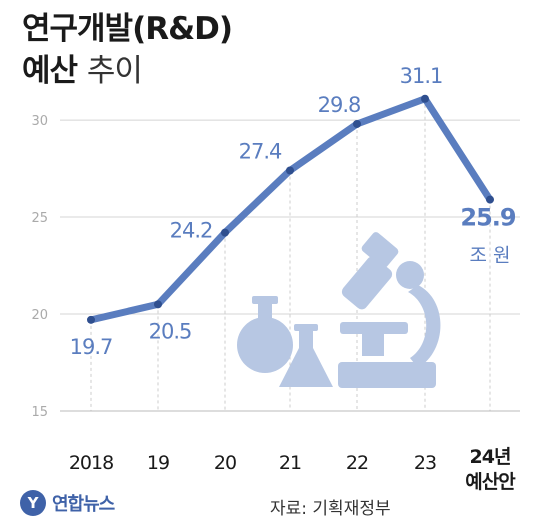 The height and width of the screenshot is (531, 550). What do you see at coordinates (265, 334) in the screenshot?
I see `round-flask-icon` at bounding box center [265, 334].